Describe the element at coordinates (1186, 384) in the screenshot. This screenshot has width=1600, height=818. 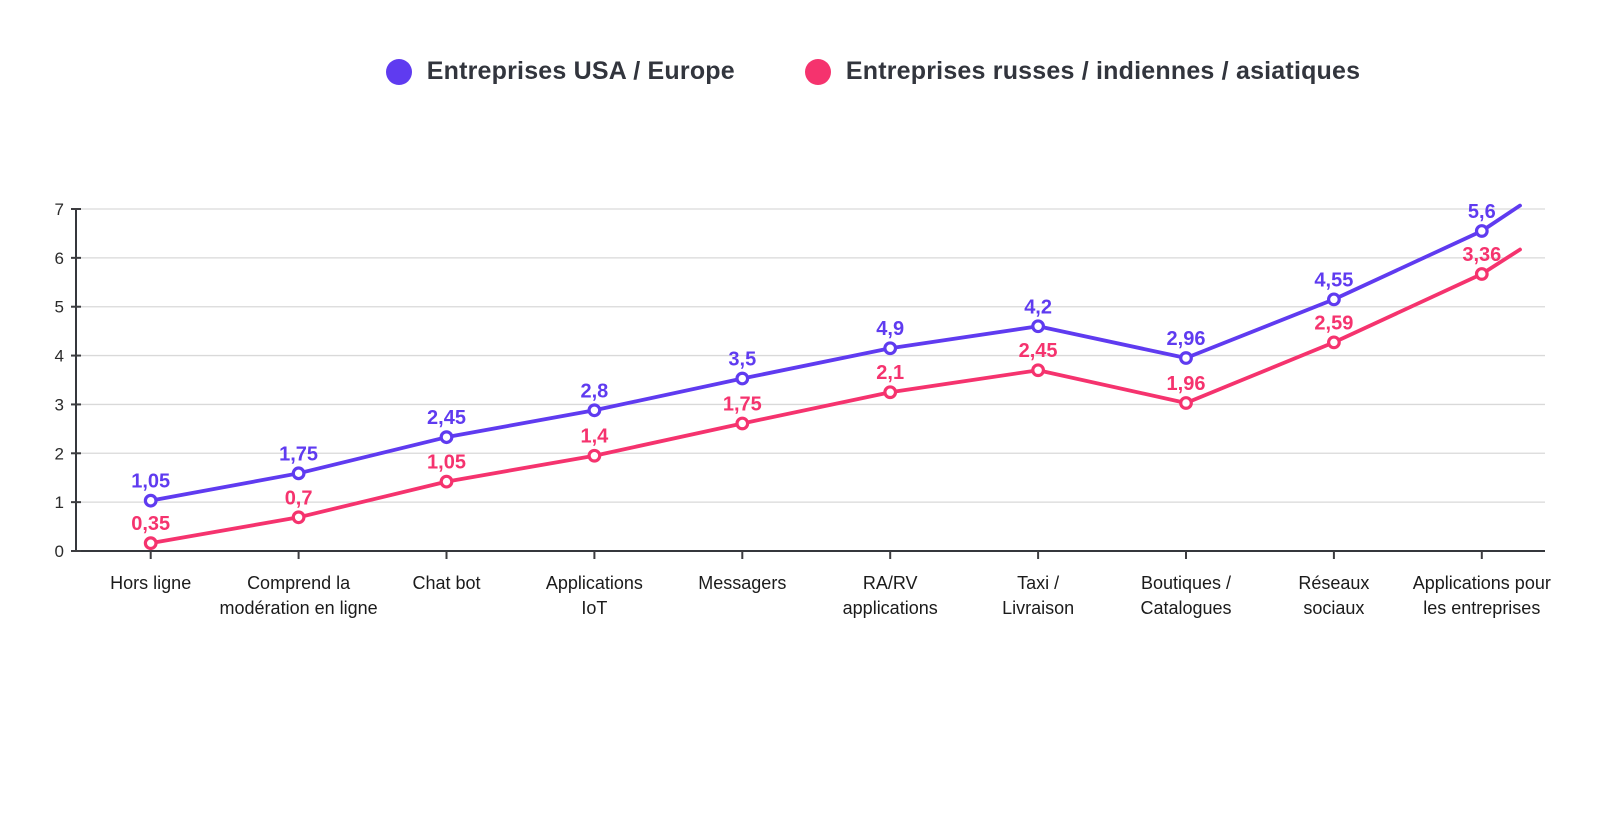
I see `data-point-label-s1: 1,96` at that location.